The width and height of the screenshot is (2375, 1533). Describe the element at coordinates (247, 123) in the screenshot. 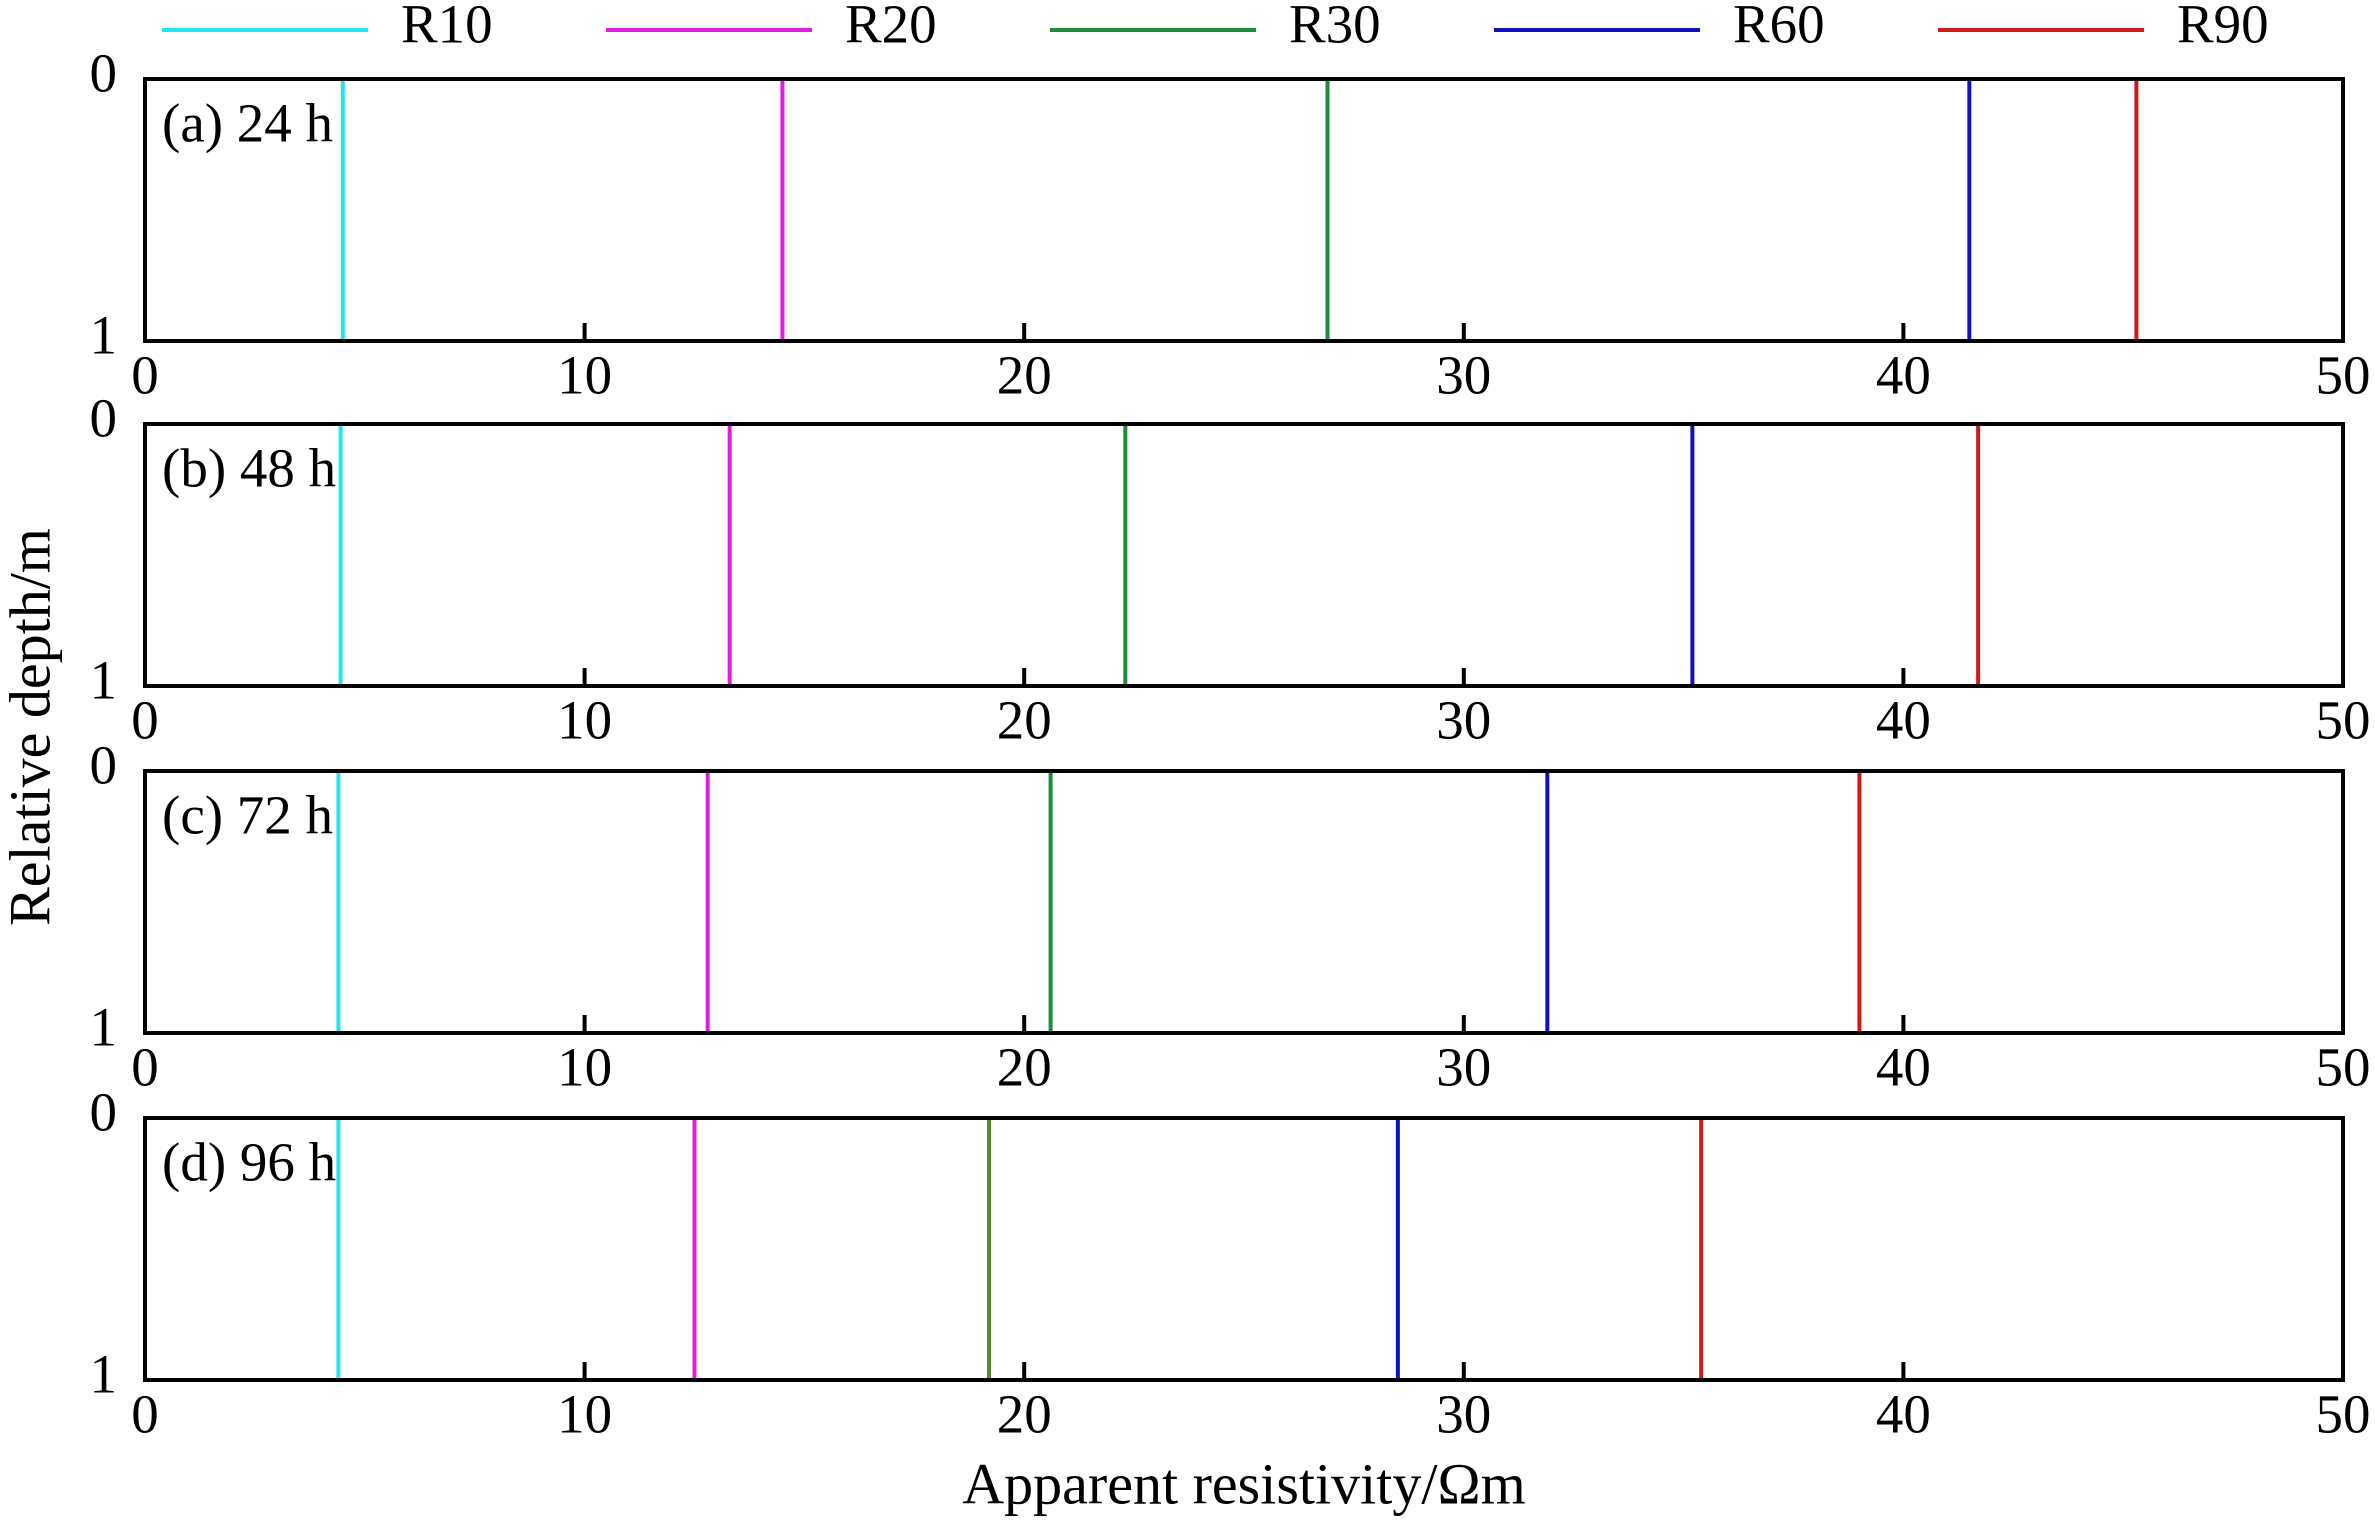

I see `panel-title: (a) 24 h` at that location.